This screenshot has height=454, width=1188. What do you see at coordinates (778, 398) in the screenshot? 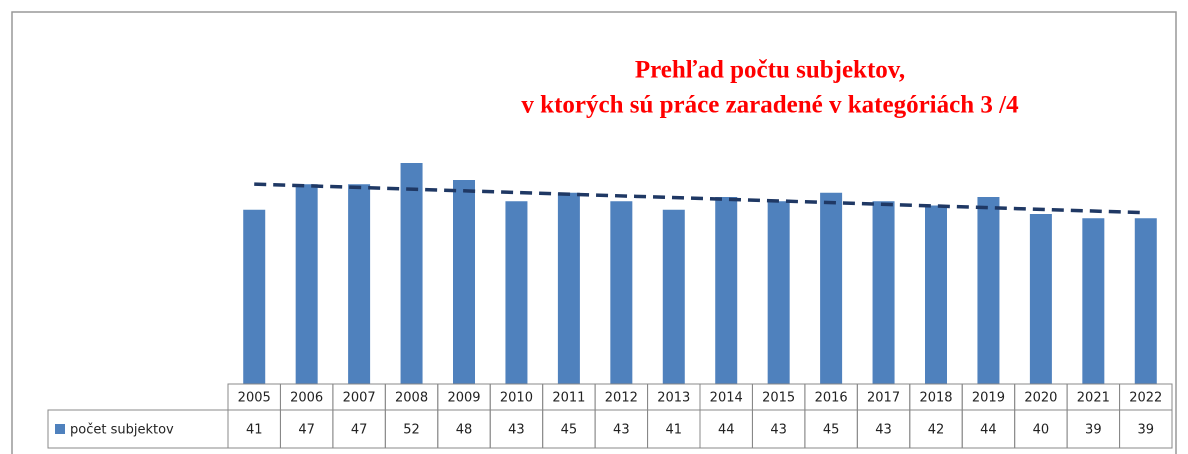
I see `x-tick-label: 2015` at bounding box center [778, 398].